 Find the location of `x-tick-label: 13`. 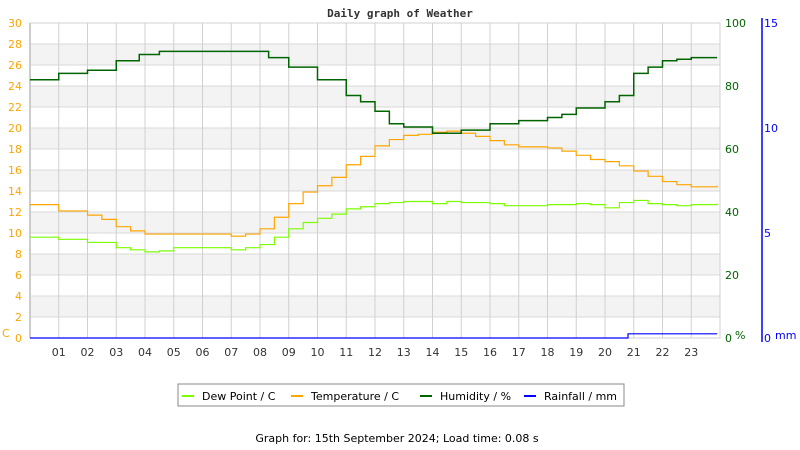

x-tick-label: 13 is located at coordinates (404, 352).